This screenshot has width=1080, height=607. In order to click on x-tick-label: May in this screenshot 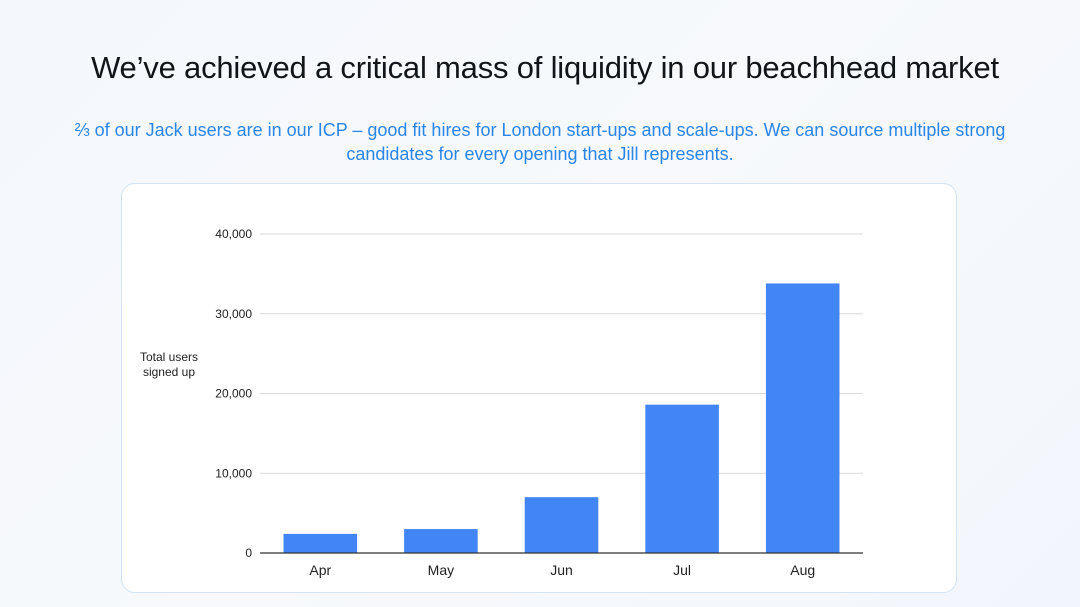, I will do `click(441, 570)`.